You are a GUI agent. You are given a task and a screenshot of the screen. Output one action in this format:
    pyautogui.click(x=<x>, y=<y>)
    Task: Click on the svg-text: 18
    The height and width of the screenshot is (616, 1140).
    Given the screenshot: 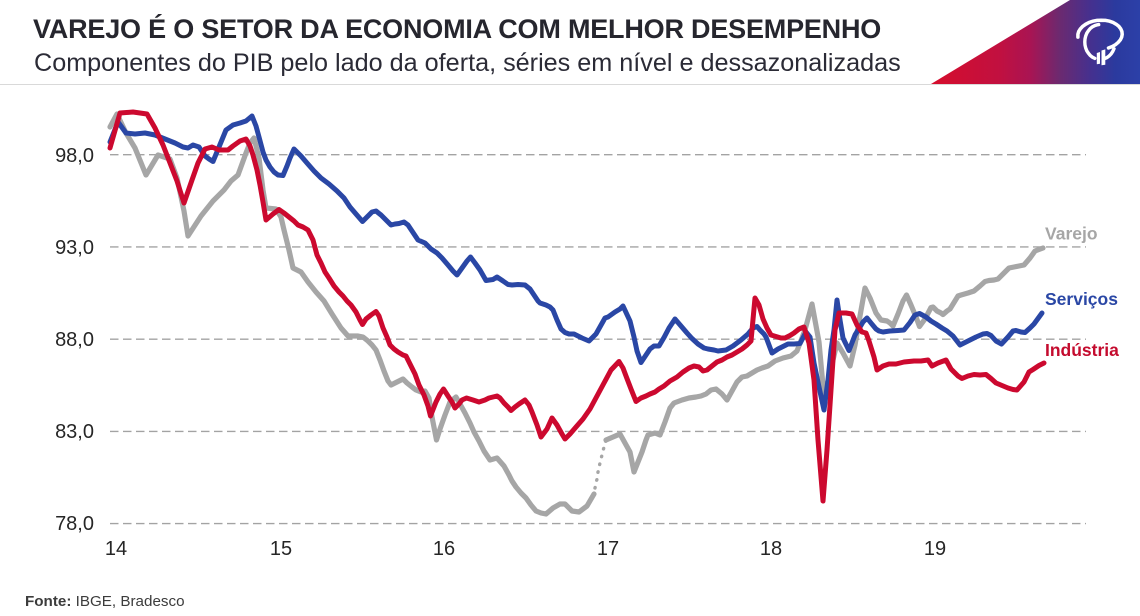 What is the action you would take?
    pyautogui.click(x=771, y=549)
    